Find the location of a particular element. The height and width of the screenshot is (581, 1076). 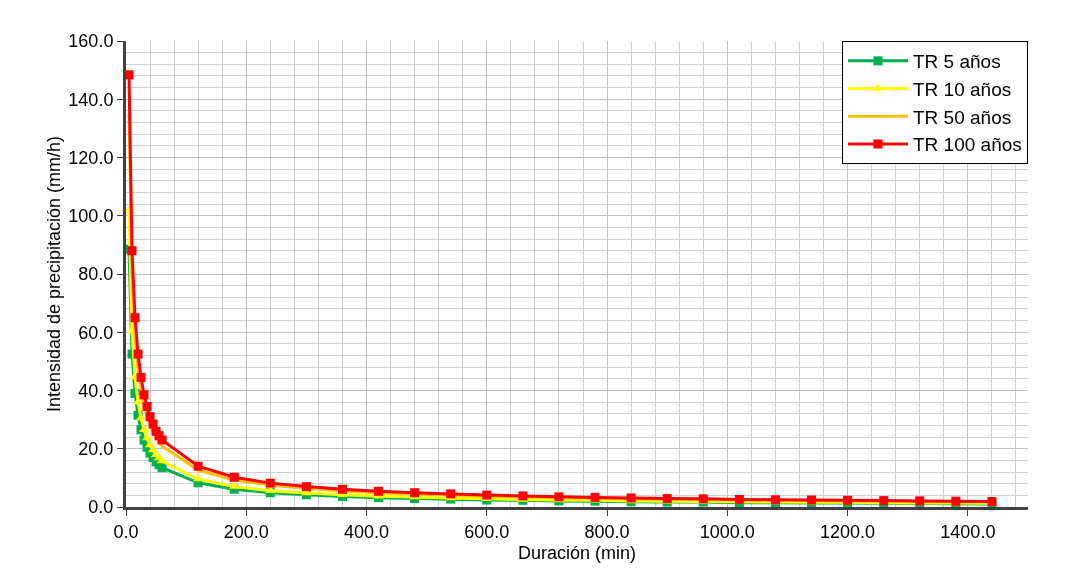

y-tick-label: 80.0 is located at coordinates (96, 274).